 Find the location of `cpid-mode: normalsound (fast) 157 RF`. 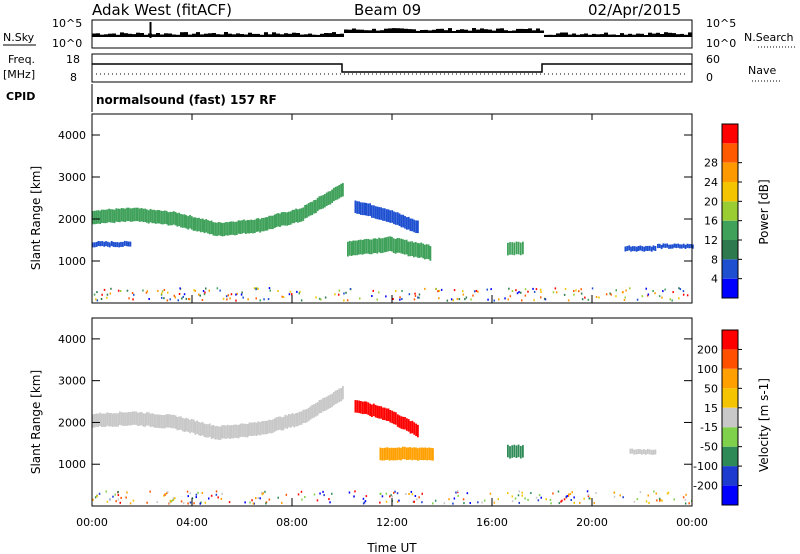

cpid-mode: normalsound (fast) 157 RF is located at coordinates (186, 100).